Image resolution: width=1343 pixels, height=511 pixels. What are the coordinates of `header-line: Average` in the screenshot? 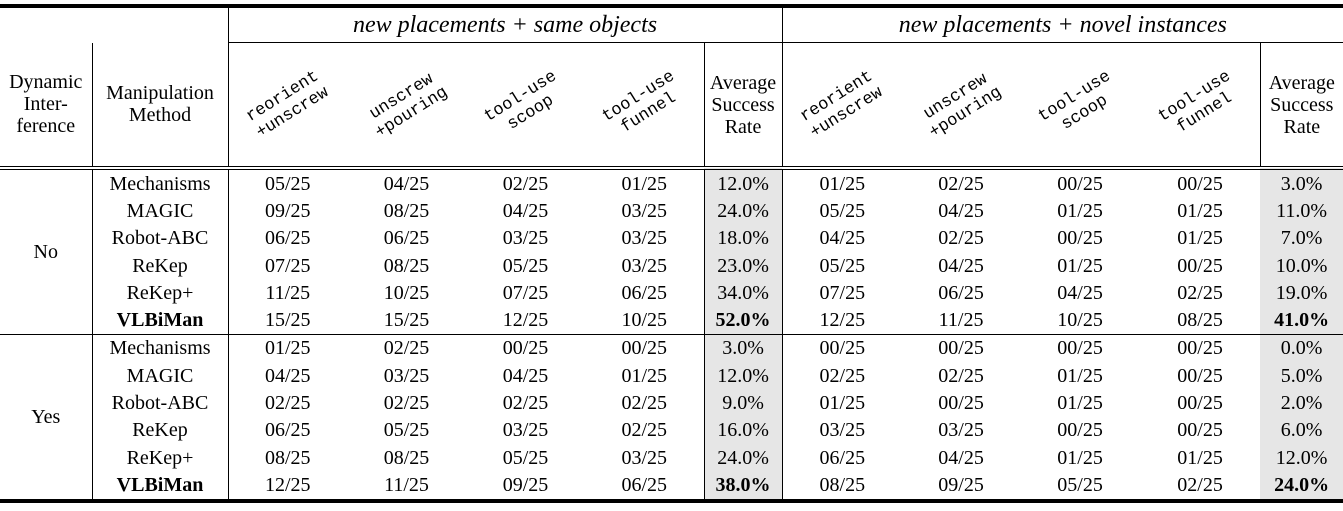 It's located at (743, 82).